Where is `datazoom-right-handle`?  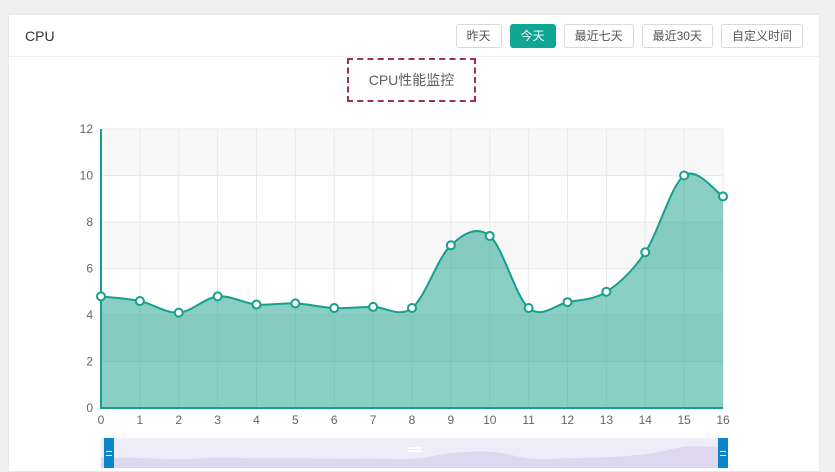 datazoom-right-handle is located at coordinates (723, 453).